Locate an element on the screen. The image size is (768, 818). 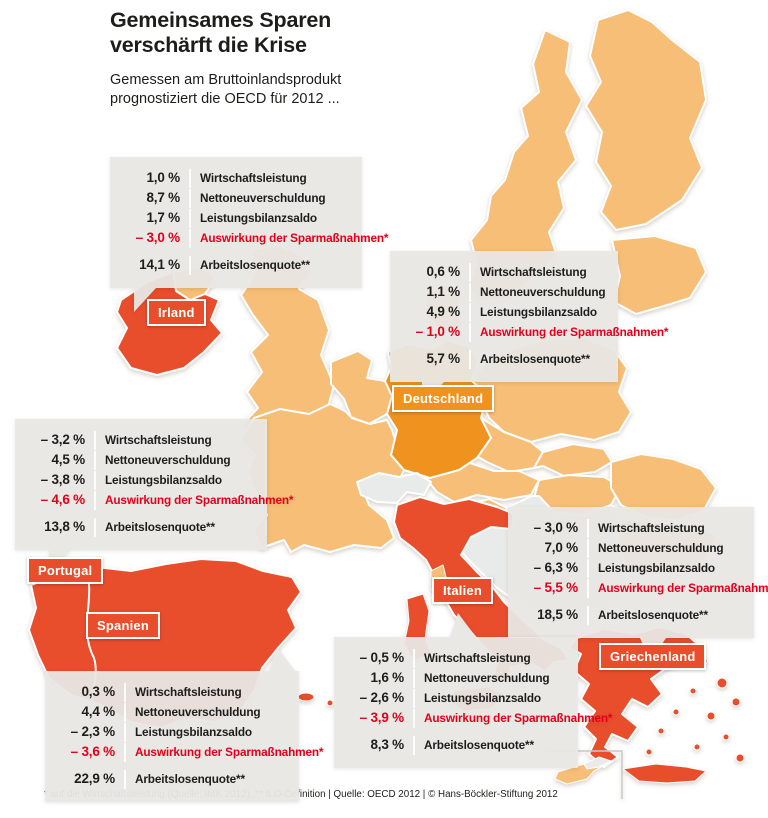
stat-row: 1,7 % Leistungsbilanzsaldo is located at coordinates (236, 218).